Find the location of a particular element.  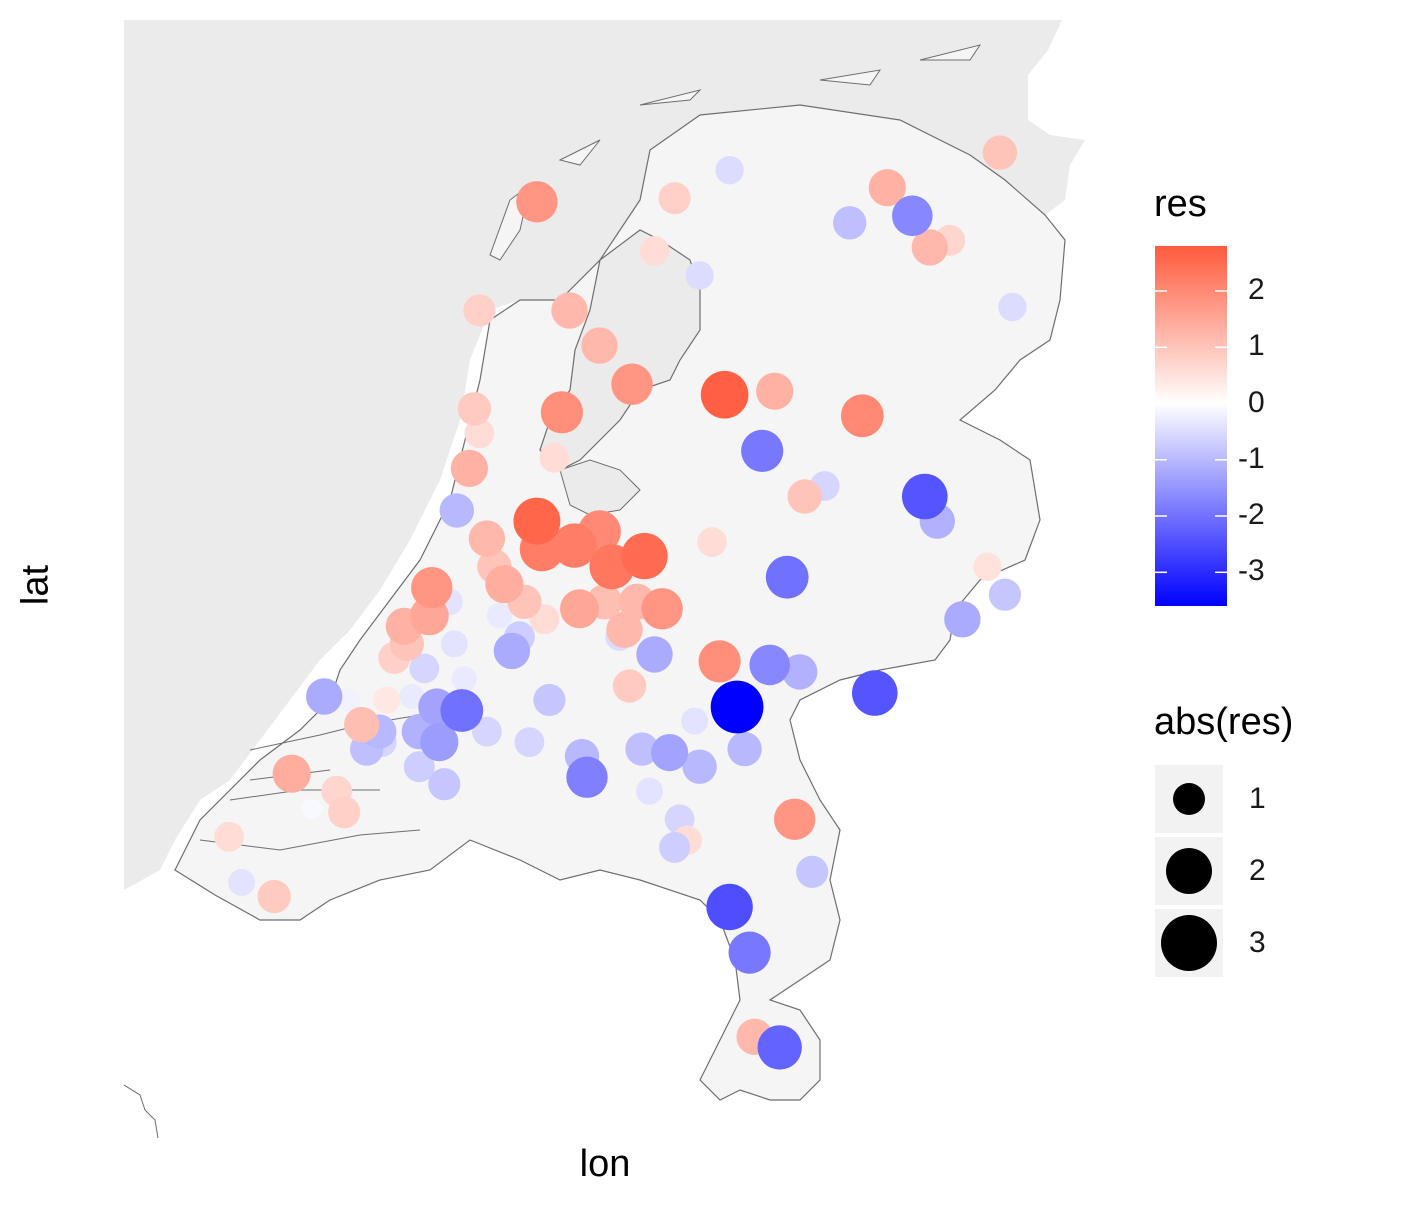

size-legend-label-3: 3 is located at coordinates (1257, 942).